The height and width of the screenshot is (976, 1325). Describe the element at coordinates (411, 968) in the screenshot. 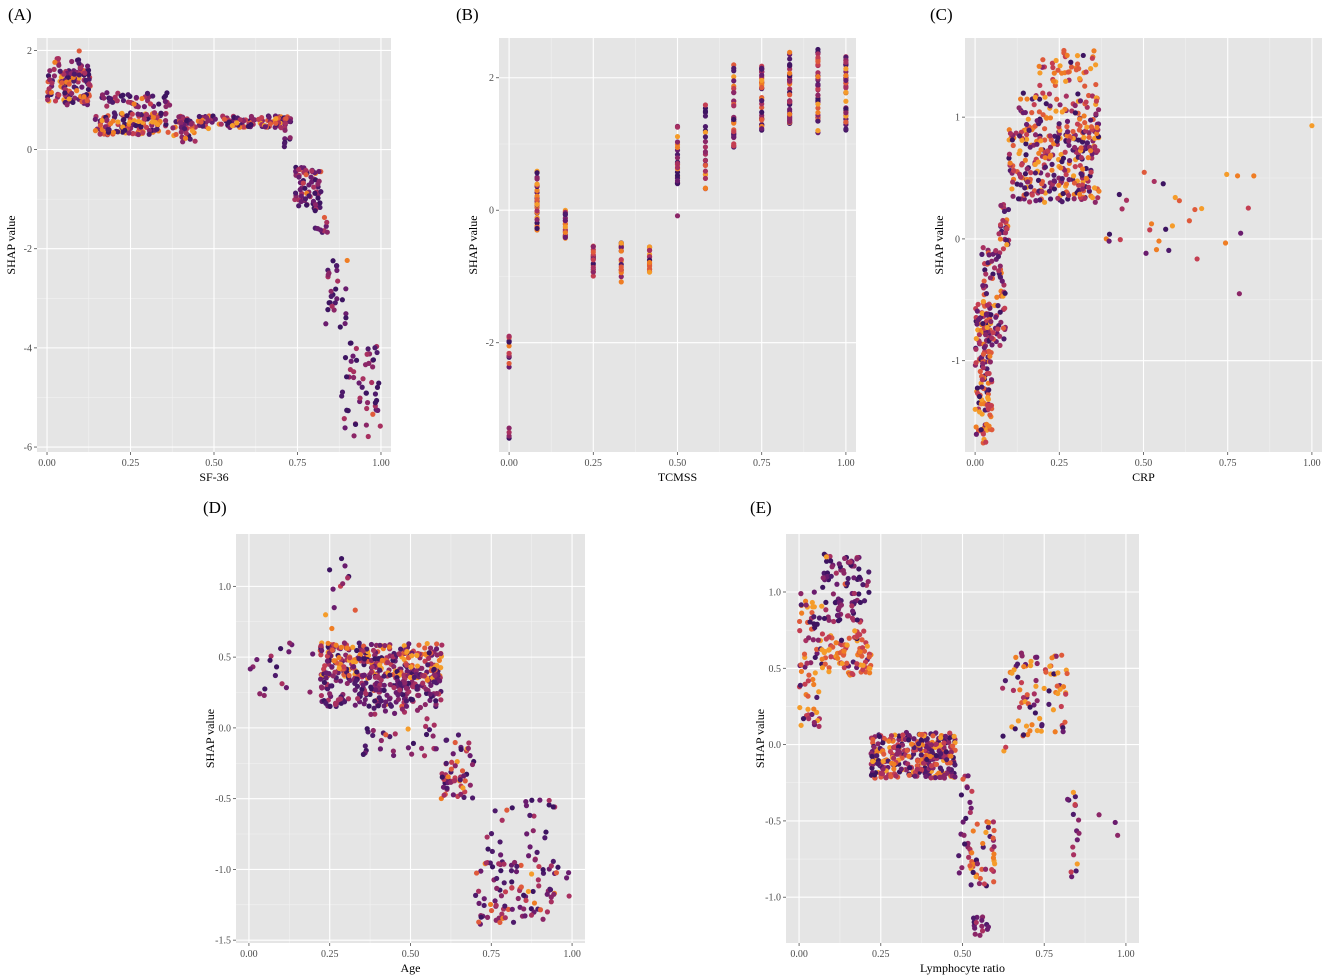

I see `x-axis-title: Age` at that location.